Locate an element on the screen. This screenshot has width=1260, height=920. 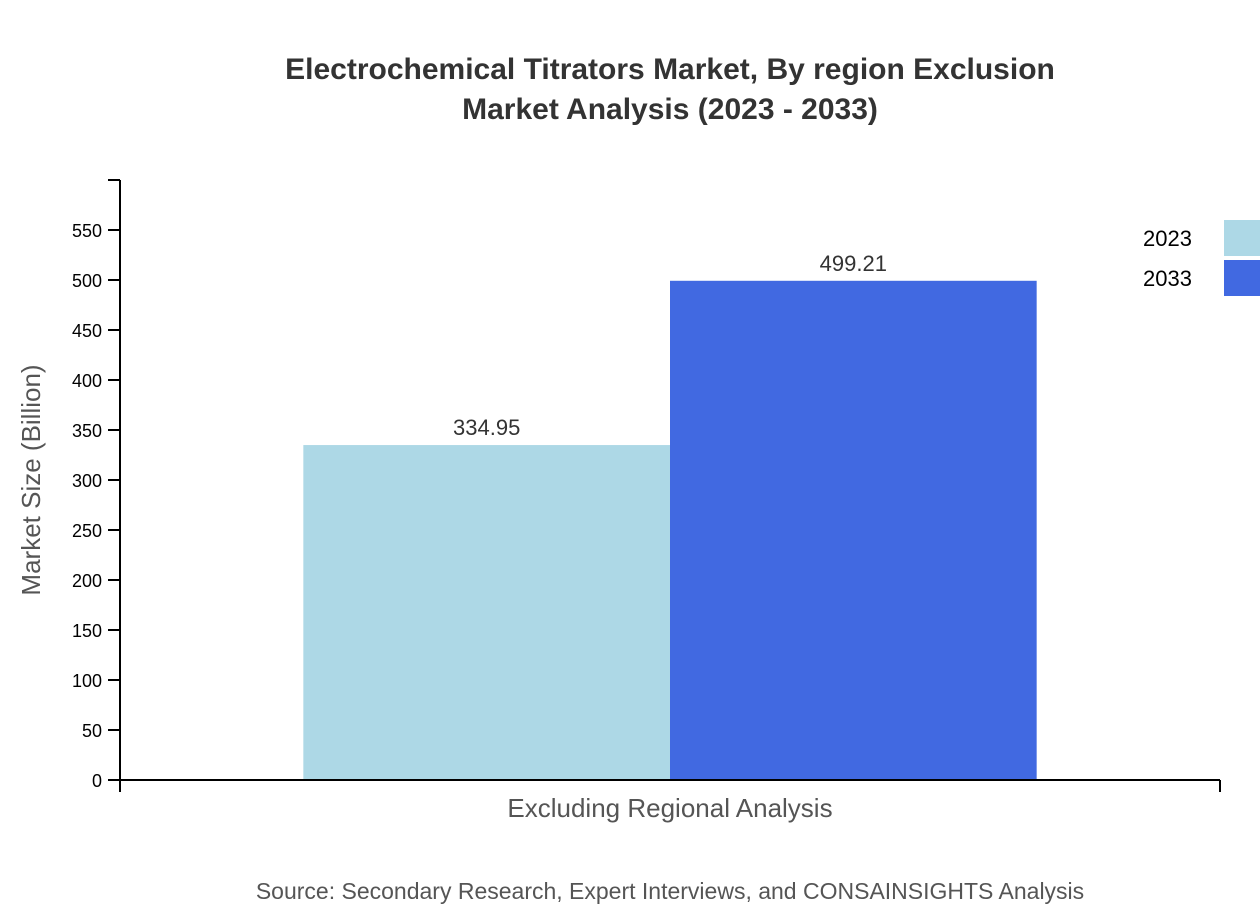
chart-title-line-2: Market Analysis (2023 - 2033) is located at coordinates (670, 109).